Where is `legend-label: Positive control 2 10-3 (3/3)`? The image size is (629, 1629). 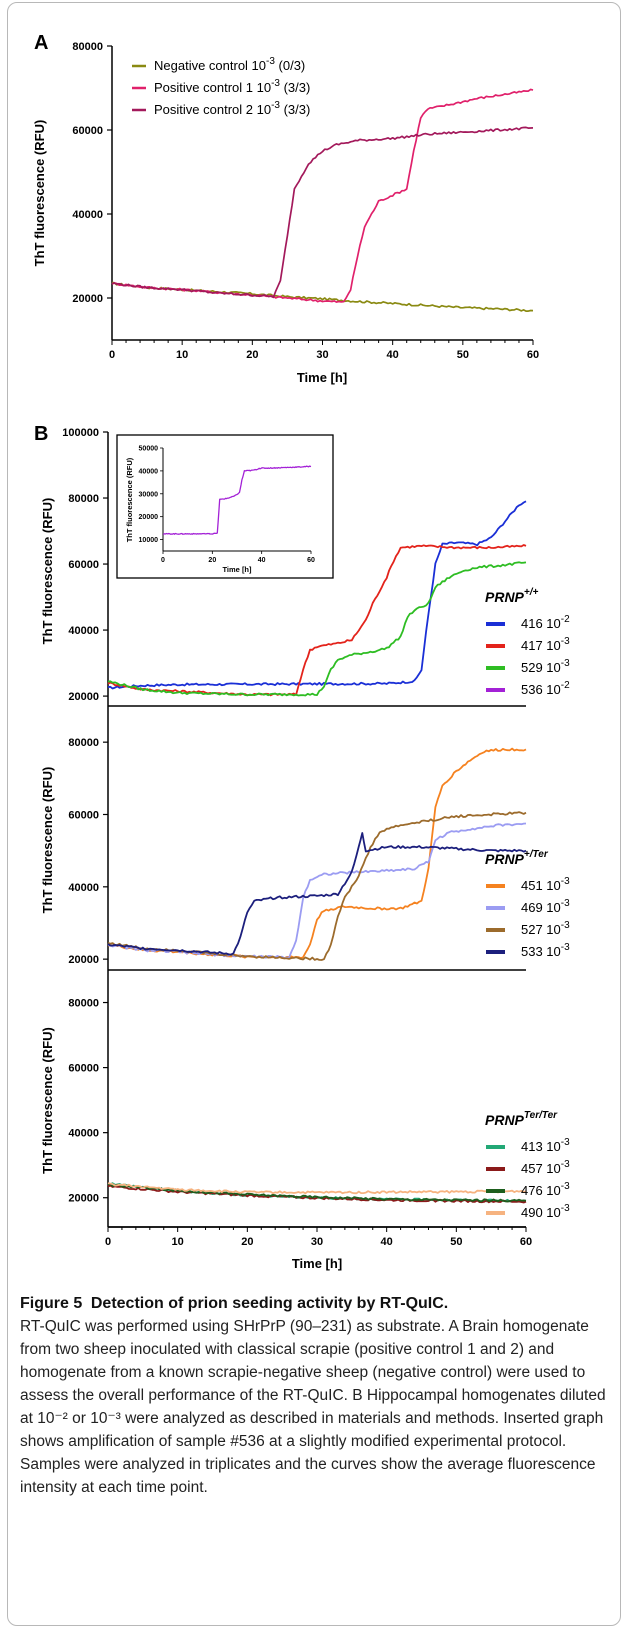 legend-label: Positive control 2 10-3 (3/3) is located at coordinates (232, 108).